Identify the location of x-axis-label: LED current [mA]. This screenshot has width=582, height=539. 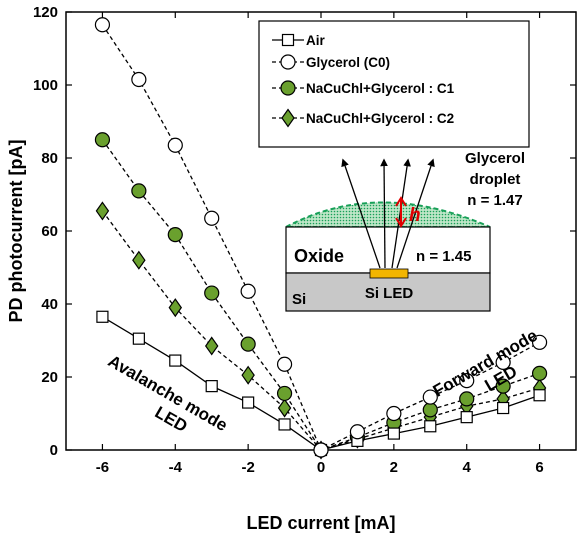
(320, 523).